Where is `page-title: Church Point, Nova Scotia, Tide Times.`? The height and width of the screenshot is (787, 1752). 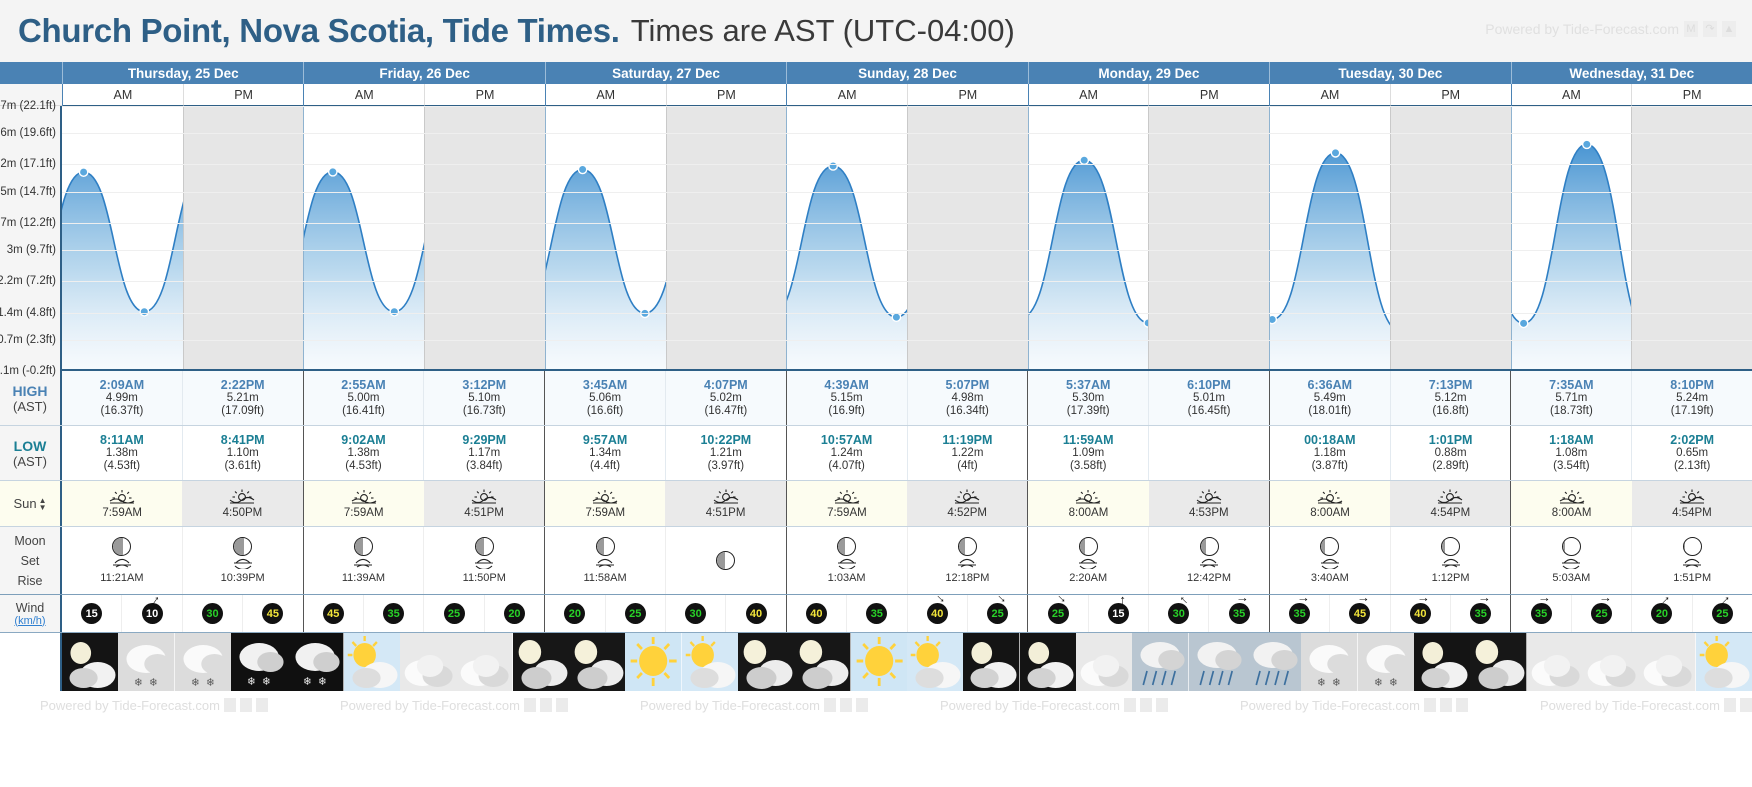
page-title: Church Point, Nova Scotia, Tide Times. is located at coordinates (319, 30).